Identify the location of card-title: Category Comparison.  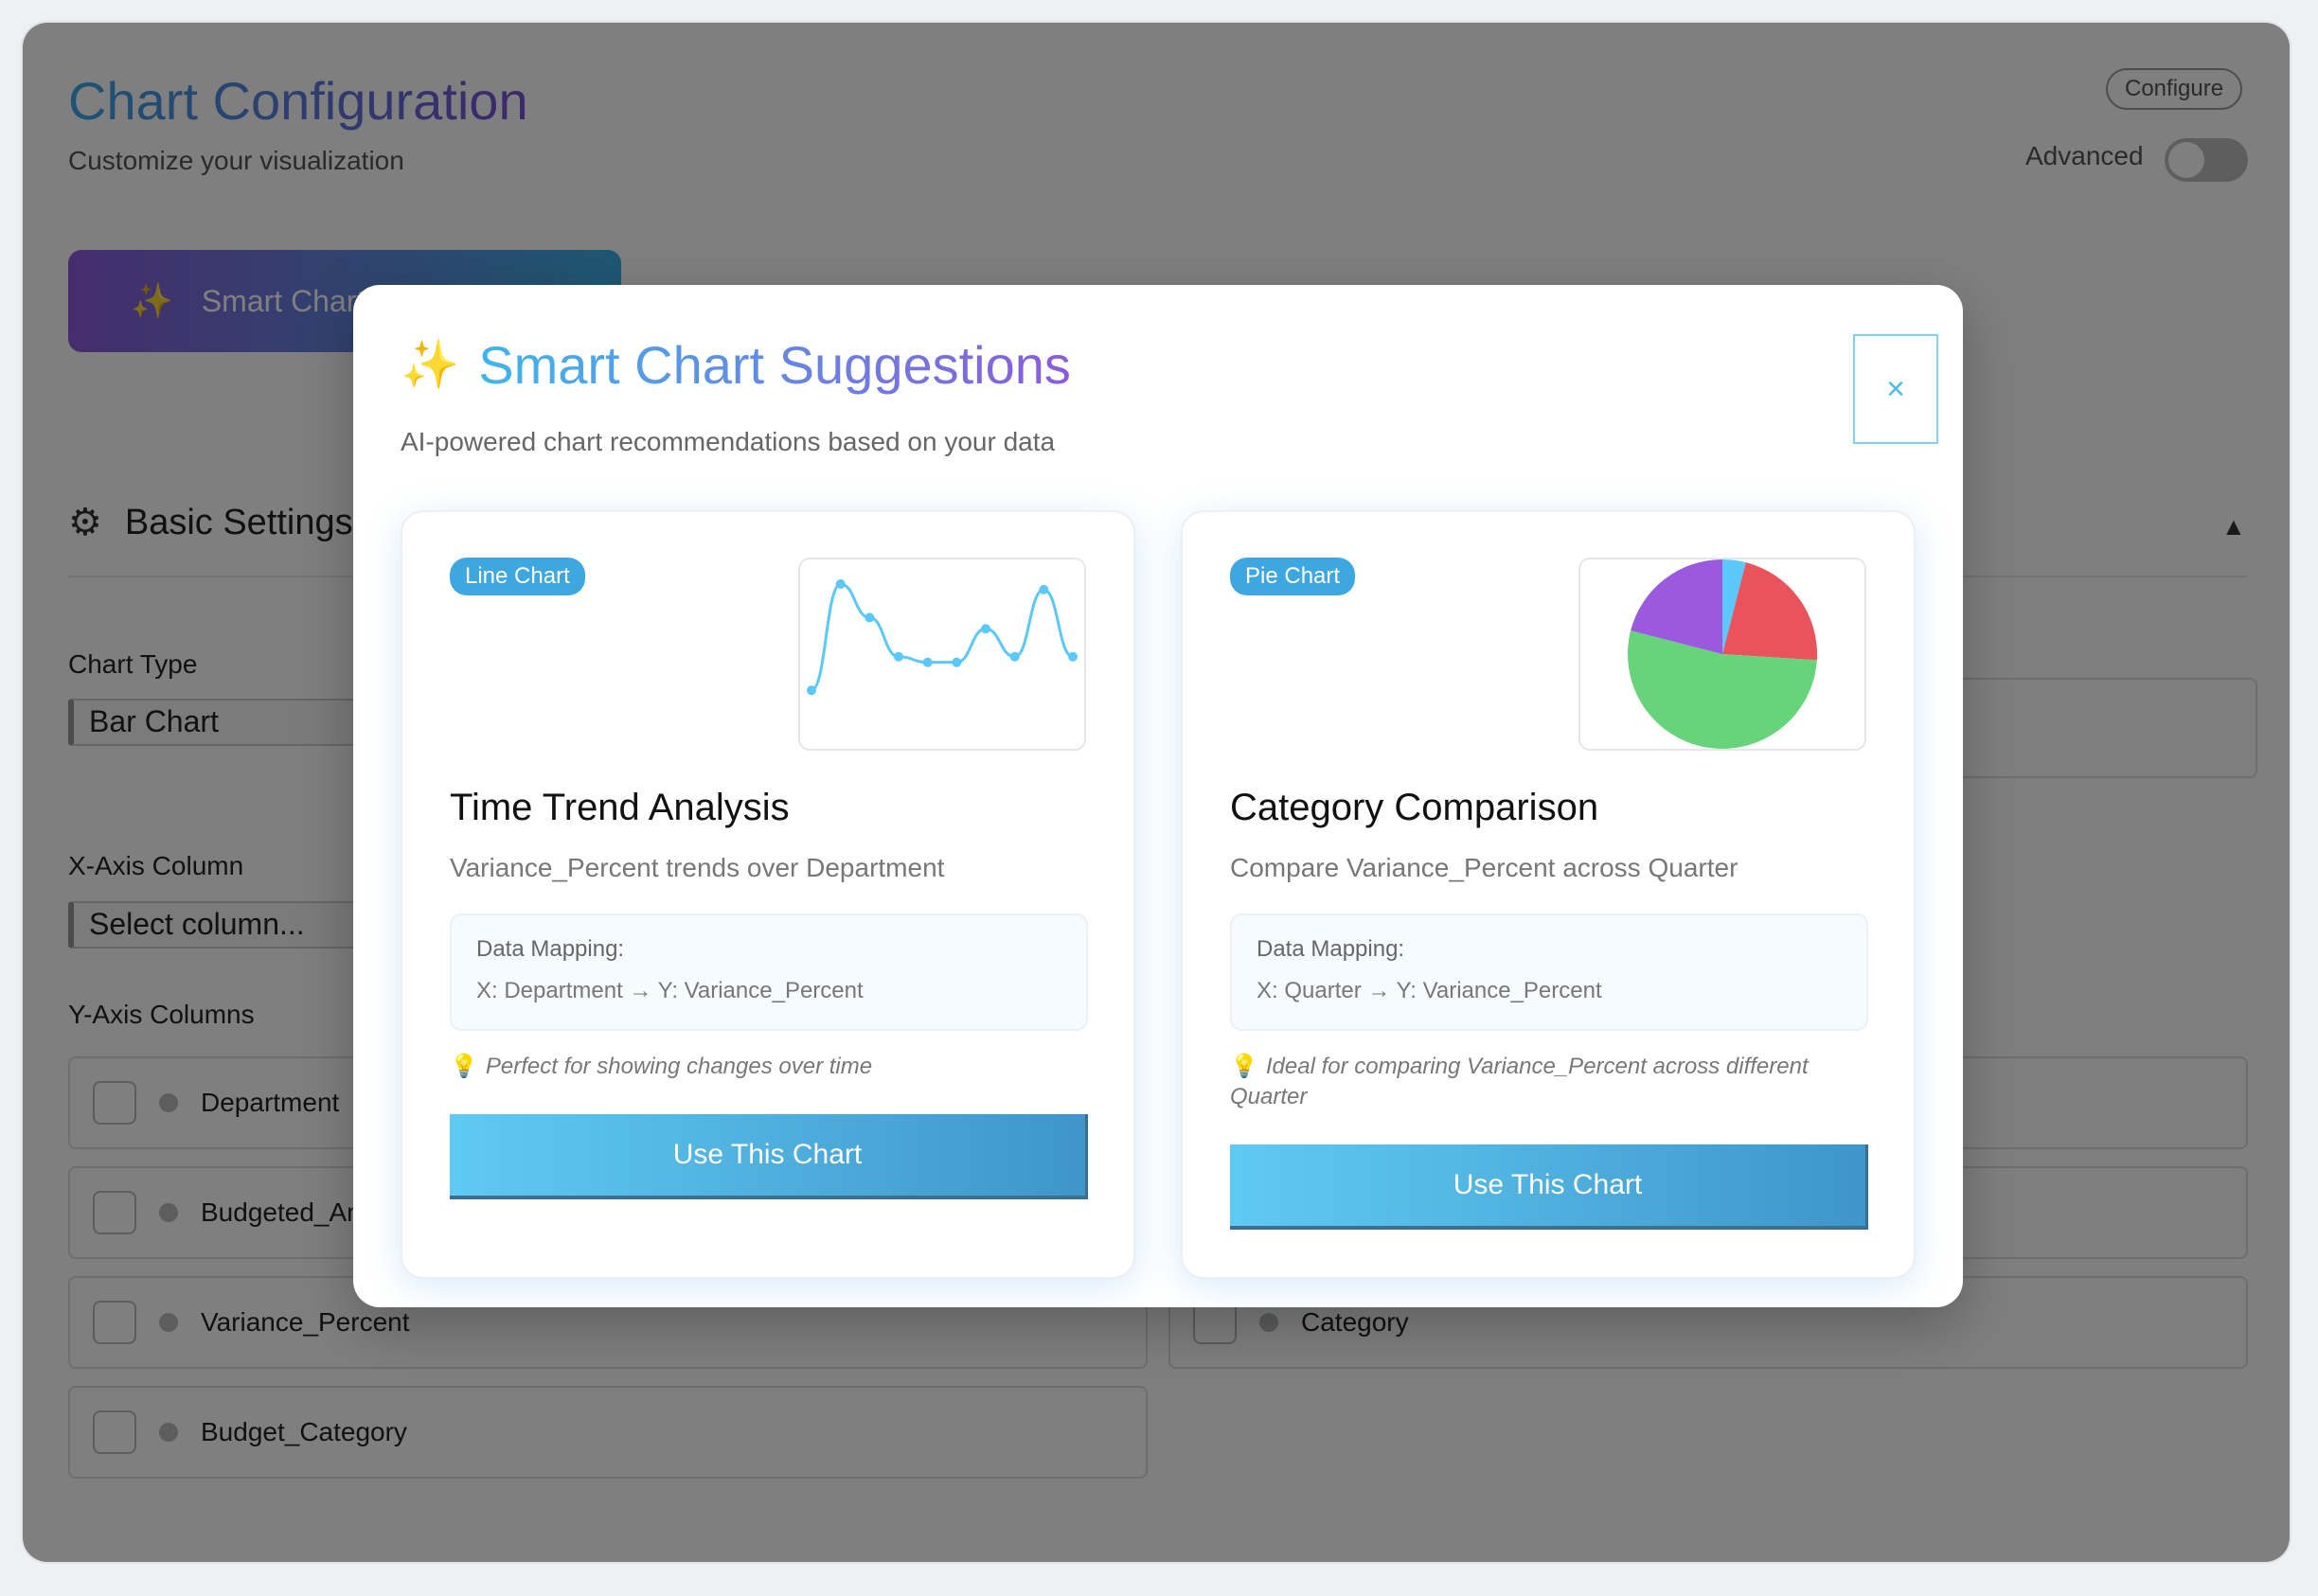
(1414, 807).